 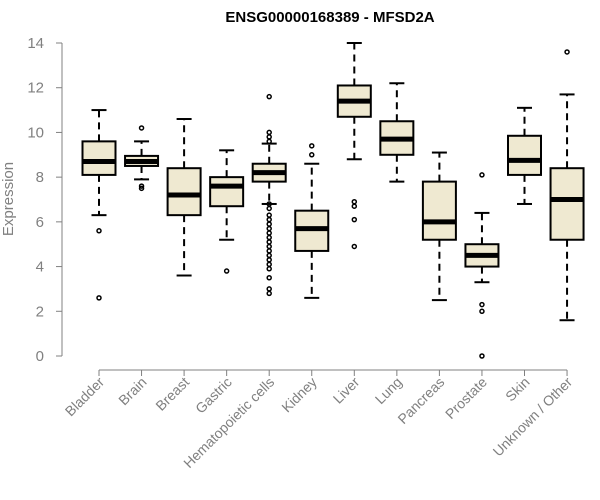 What do you see at coordinates (40, 311) in the screenshot?
I see `y-tick-label: 2` at bounding box center [40, 311].